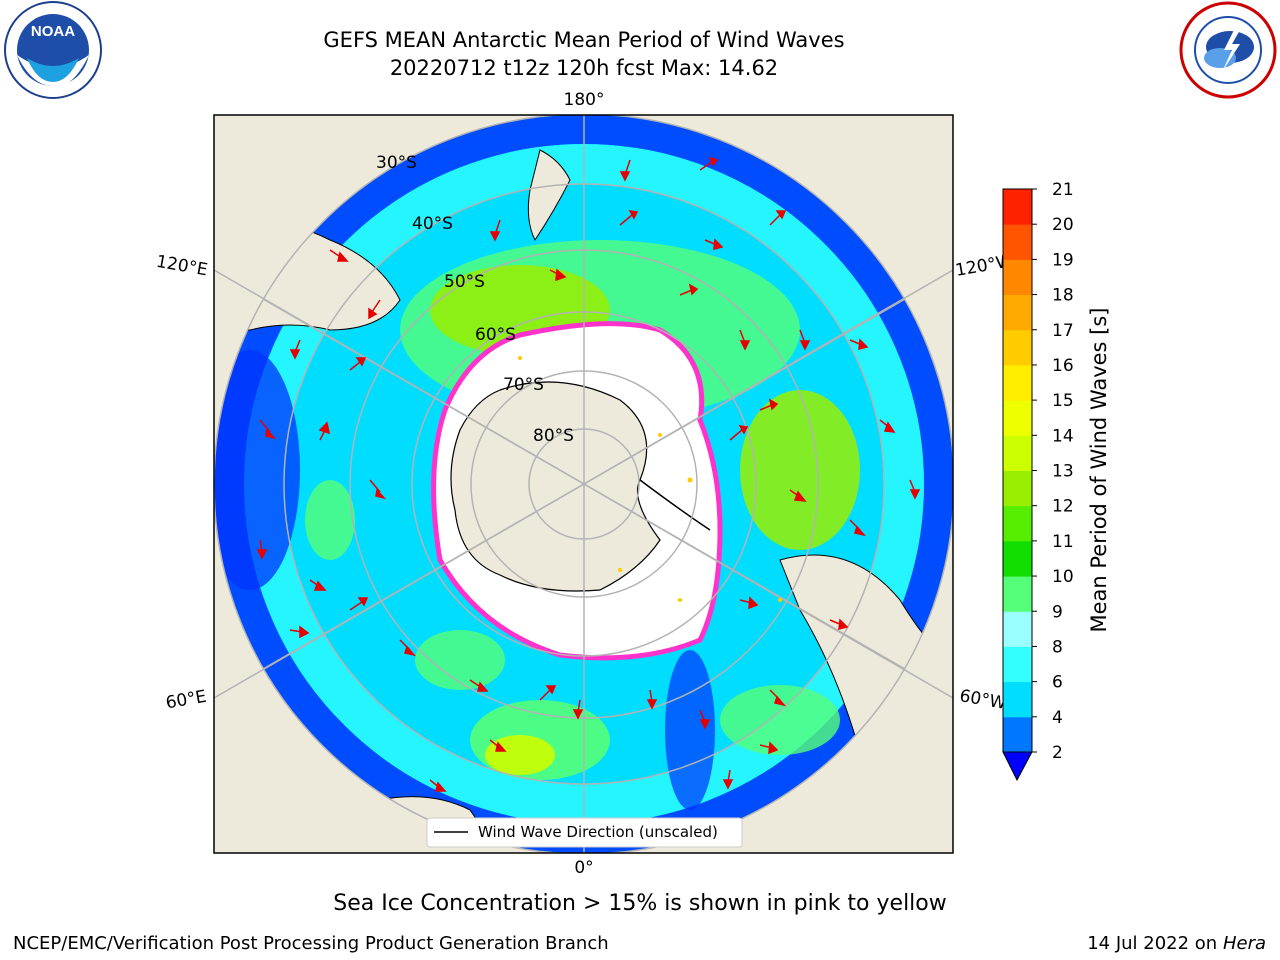 This screenshot has height=960, width=1280. What do you see at coordinates (1063, 507) in the screenshot?
I see `colorbar-tick-label: 12` at bounding box center [1063, 507].